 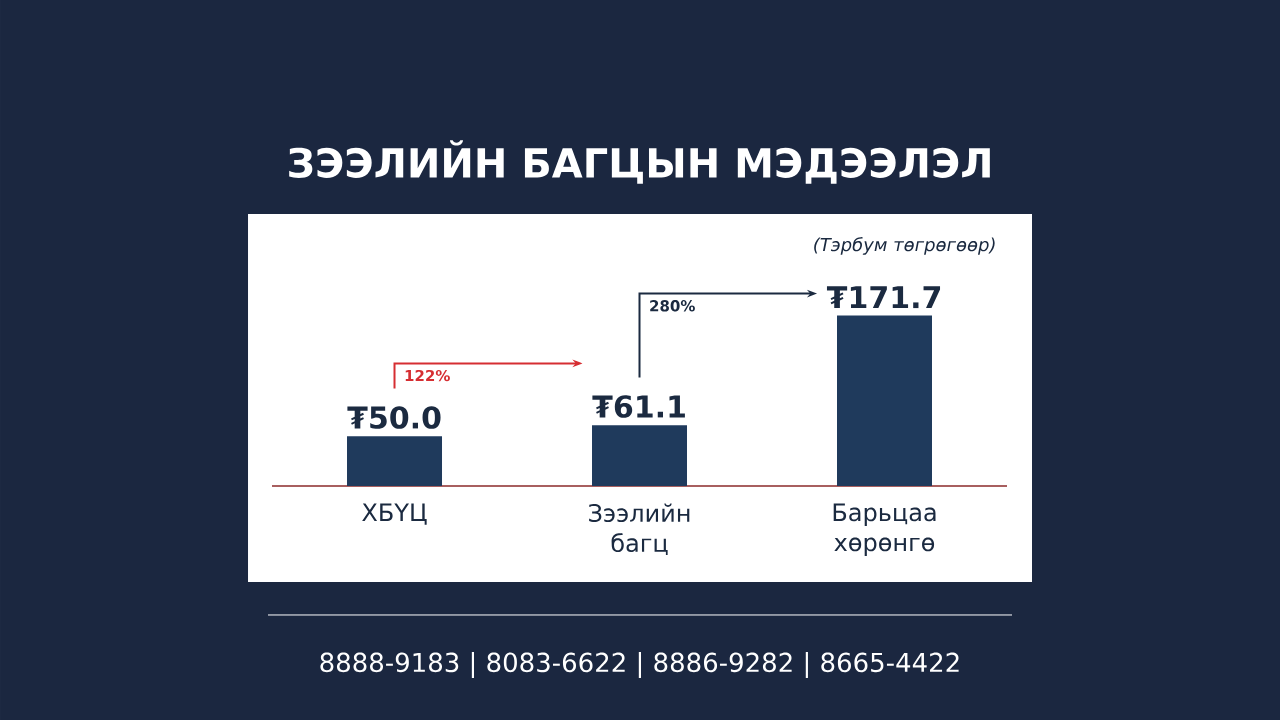 What do you see at coordinates (639, 162) in the screenshot?
I see `chart-title: ЗЭЭЛИЙН БАГЦЫН МЭДЭЭЛЭЛ` at bounding box center [639, 162].